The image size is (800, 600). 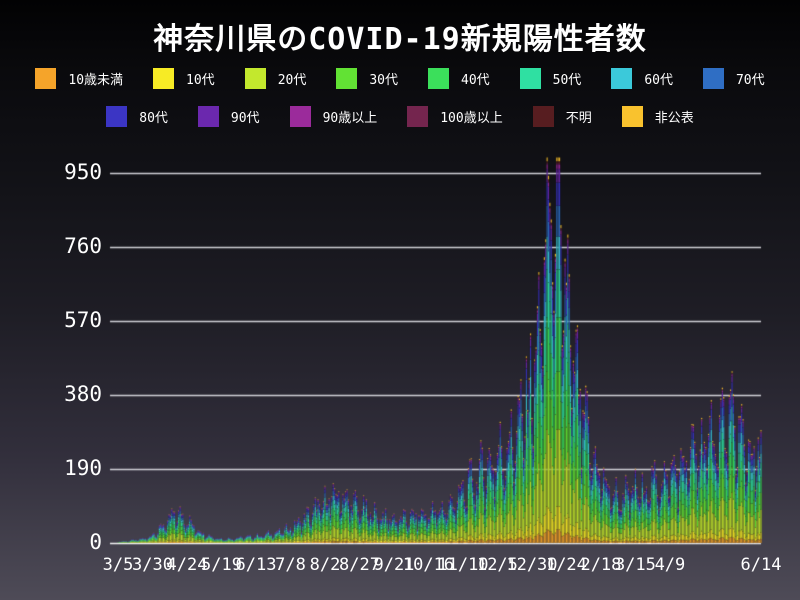 I want to click on y-axis-tick-label: 0, so click(x=95, y=542).